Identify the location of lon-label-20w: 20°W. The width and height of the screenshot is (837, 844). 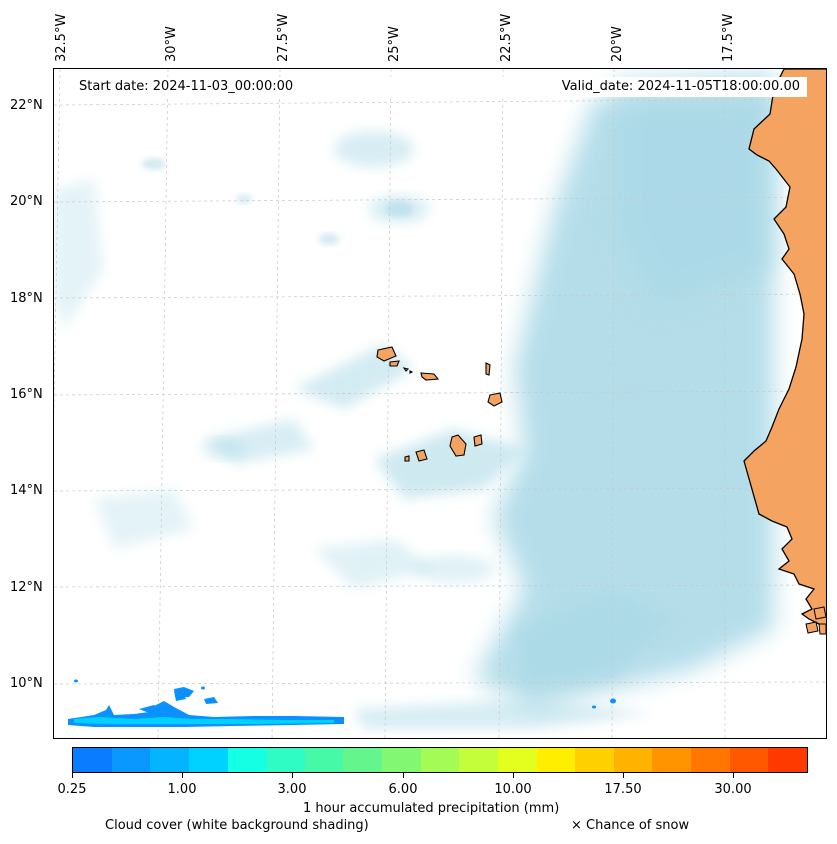
(617, 44).